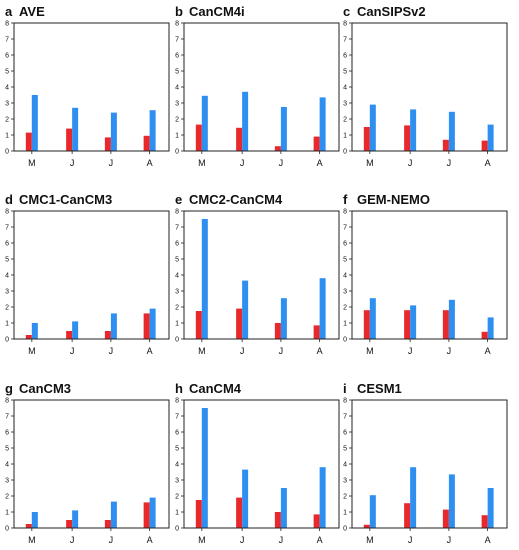  Describe the element at coordinates (45, 388) in the screenshot. I see `panel-title: CanCM3` at that location.